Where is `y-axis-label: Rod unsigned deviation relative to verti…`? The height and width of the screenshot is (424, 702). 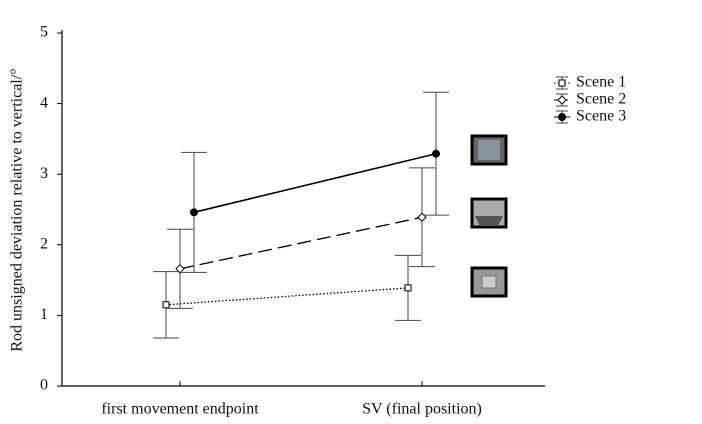 y-axis-label: Rod unsigned deviation relative to verti… is located at coordinates (17, 209).